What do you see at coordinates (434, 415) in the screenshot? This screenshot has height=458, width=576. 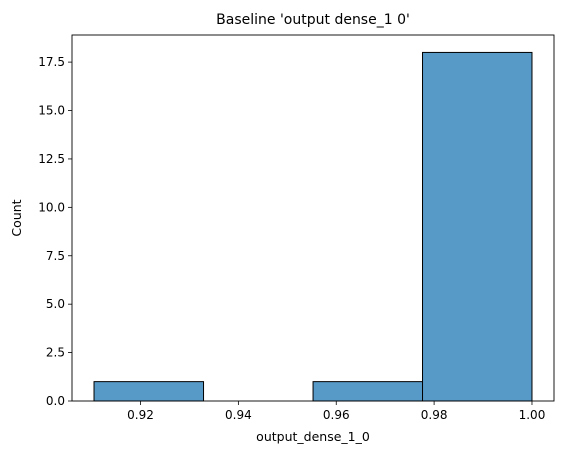 I see `x-tick-label: 0.98` at bounding box center [434, 415].